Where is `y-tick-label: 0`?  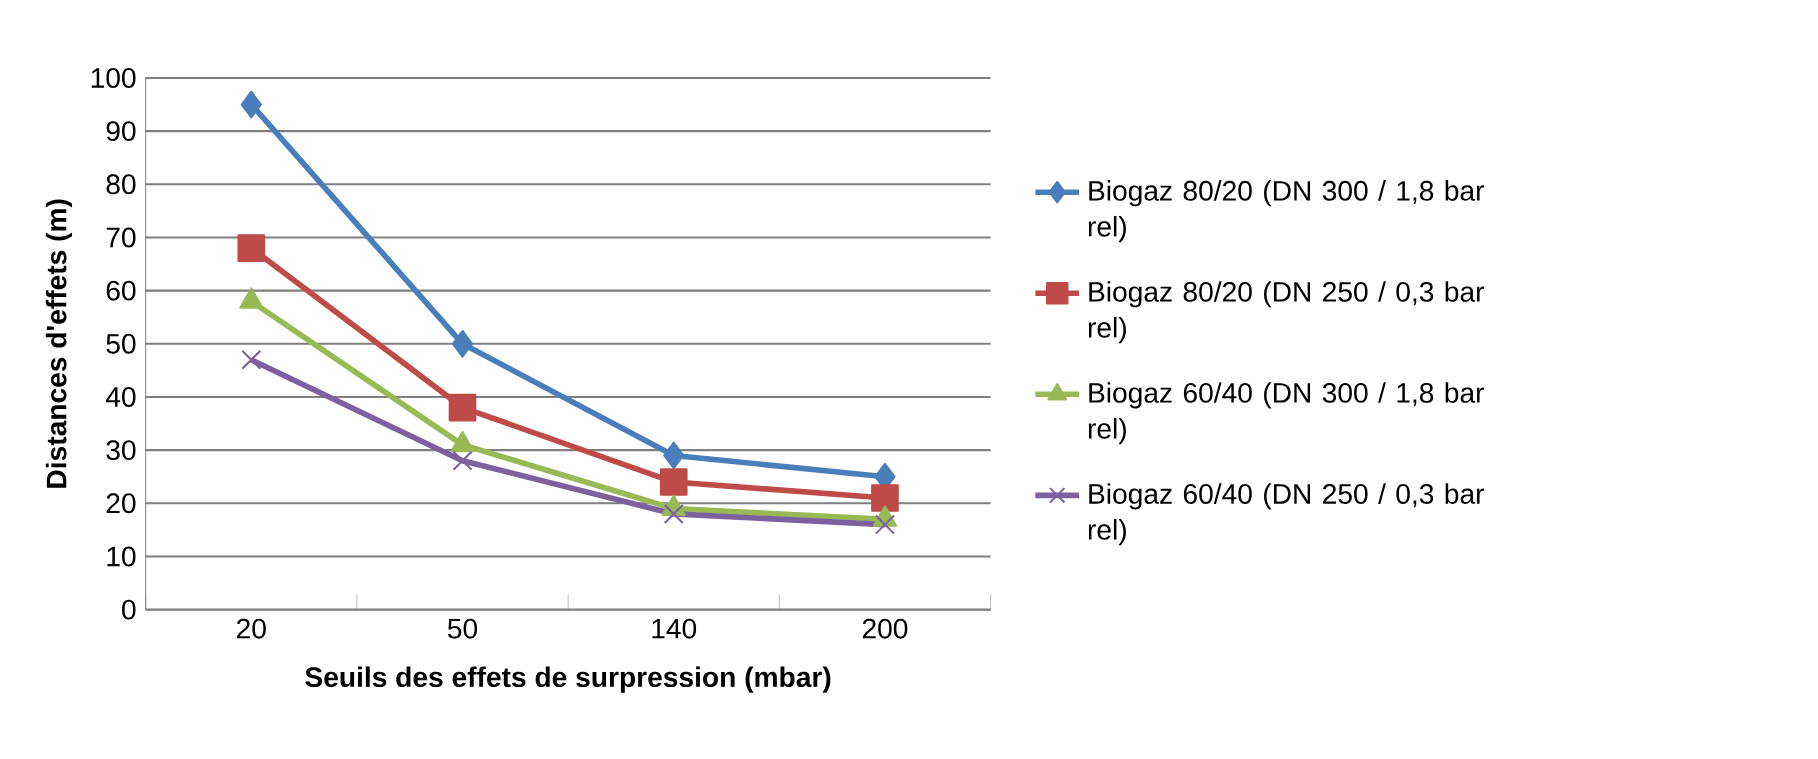 y-tick-label: 0 is located at coordinates (129, 609).